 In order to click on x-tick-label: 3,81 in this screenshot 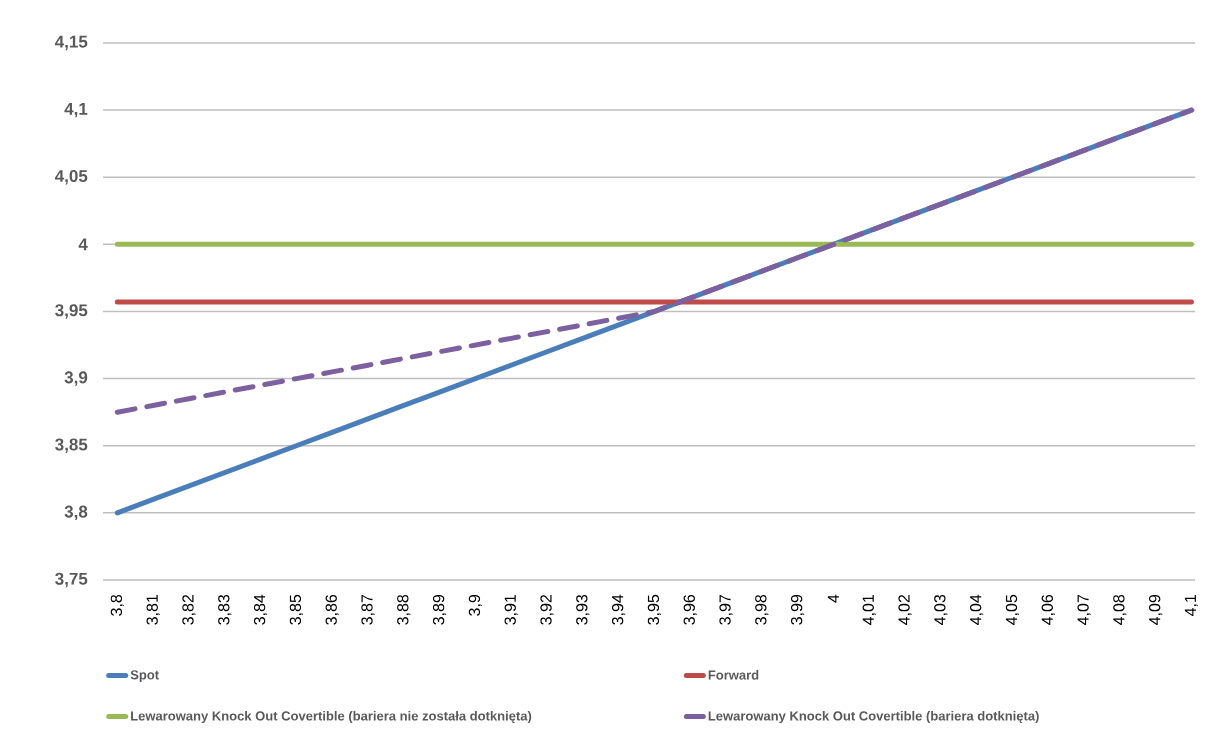, I will do `click(153, 609)`.